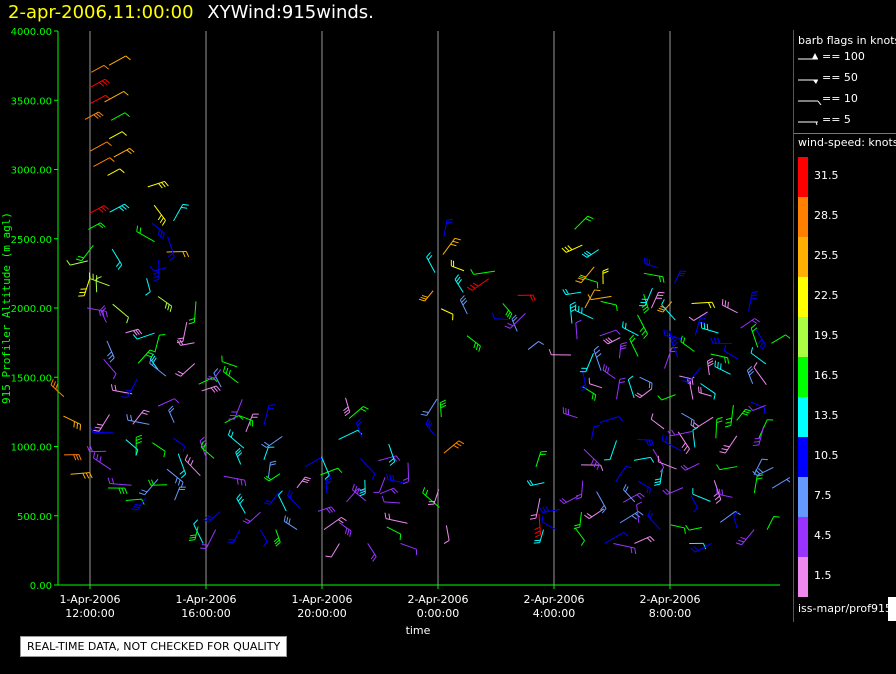 The image size is (896, 674). I want to click on y-tick-label: 2000.00, so click(31, 309).